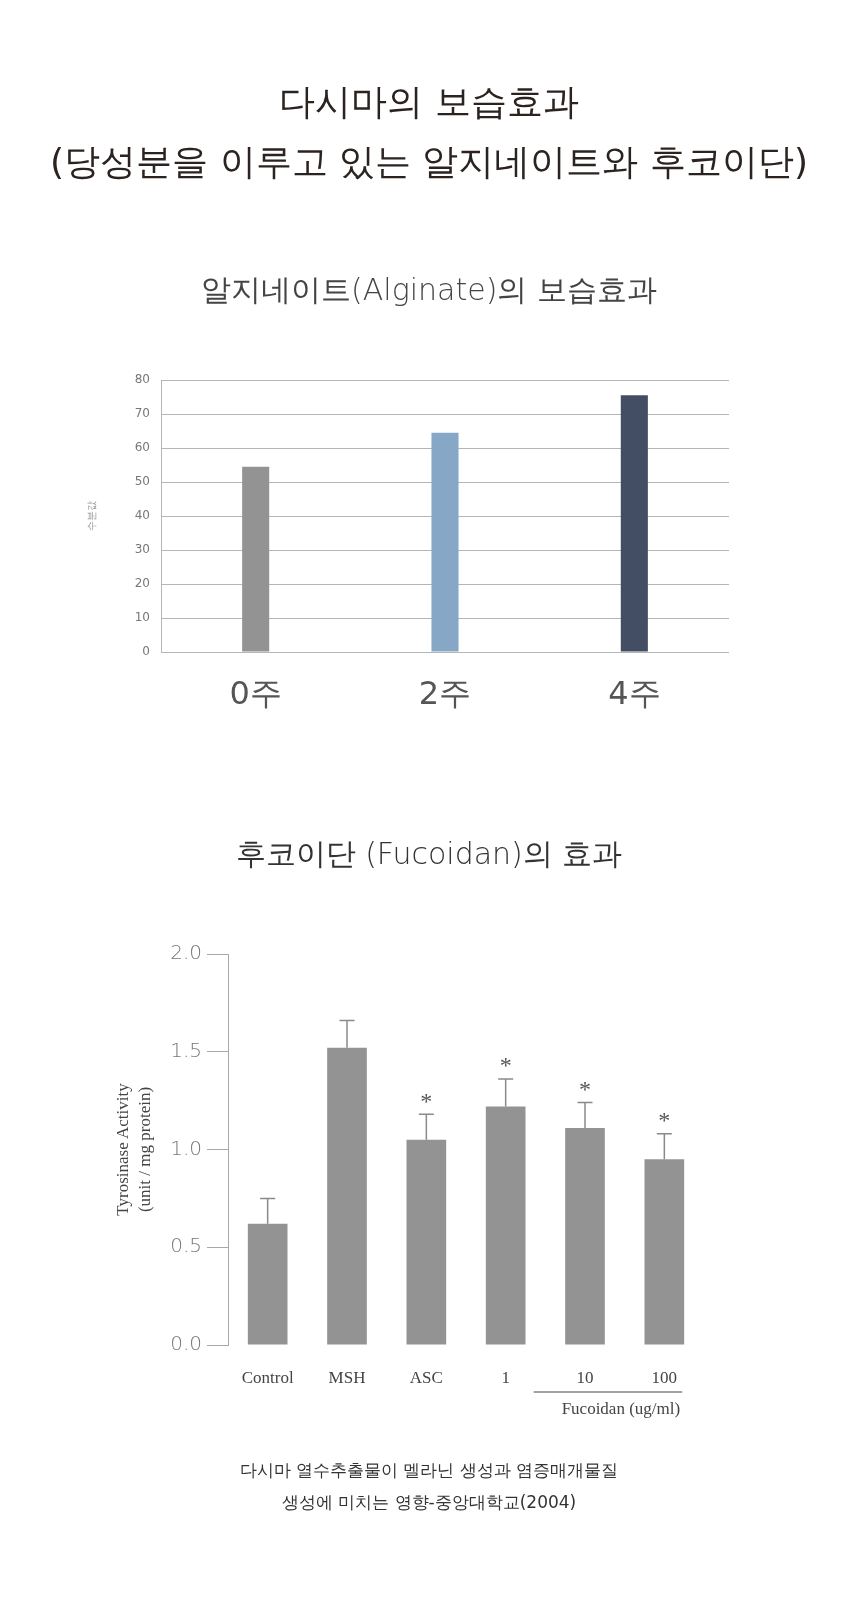 This screenshot has height=1618, width=858. Describe the element at coordinates (142, 447) in the screenshot. I see `y-tick-label: 60` at that location.